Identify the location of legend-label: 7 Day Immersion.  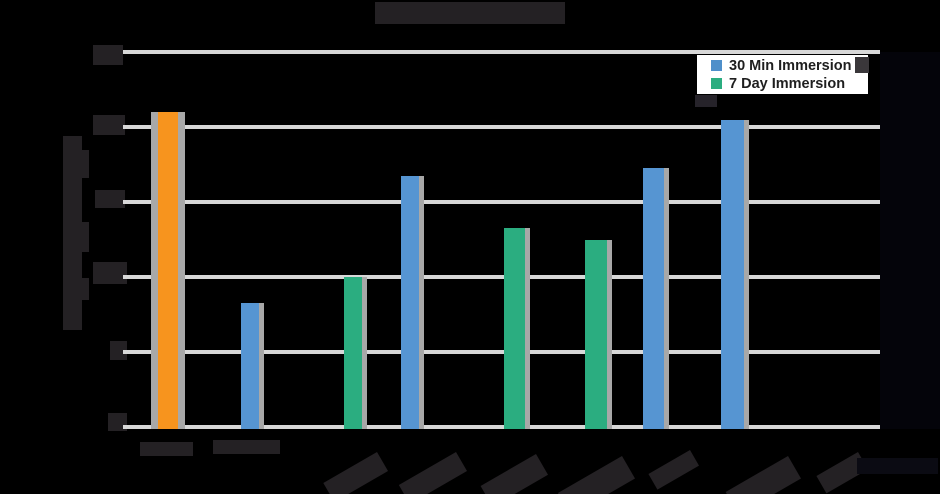
(787, 83).